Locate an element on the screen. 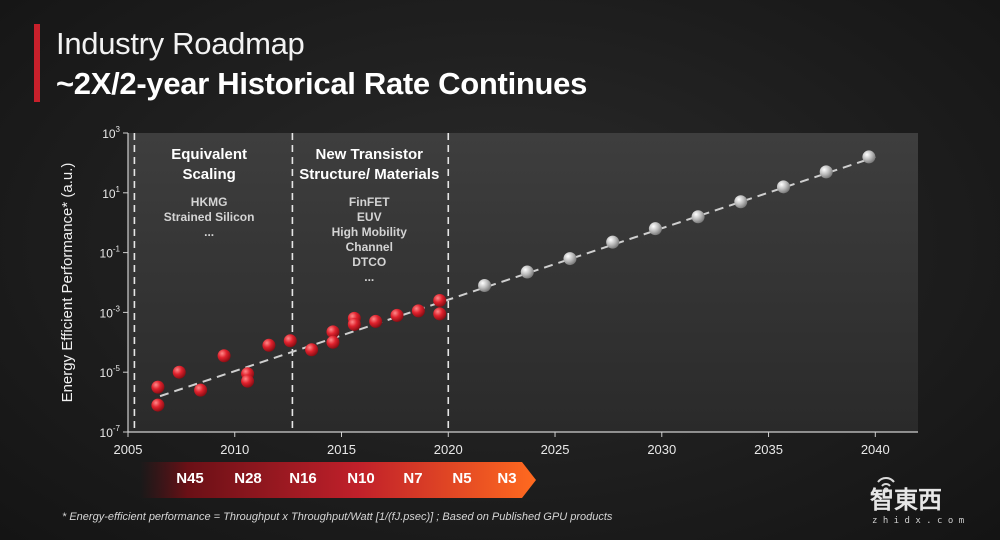 The image size is (1000, 540). region-item: EUV is located at coordinates (369, 217).